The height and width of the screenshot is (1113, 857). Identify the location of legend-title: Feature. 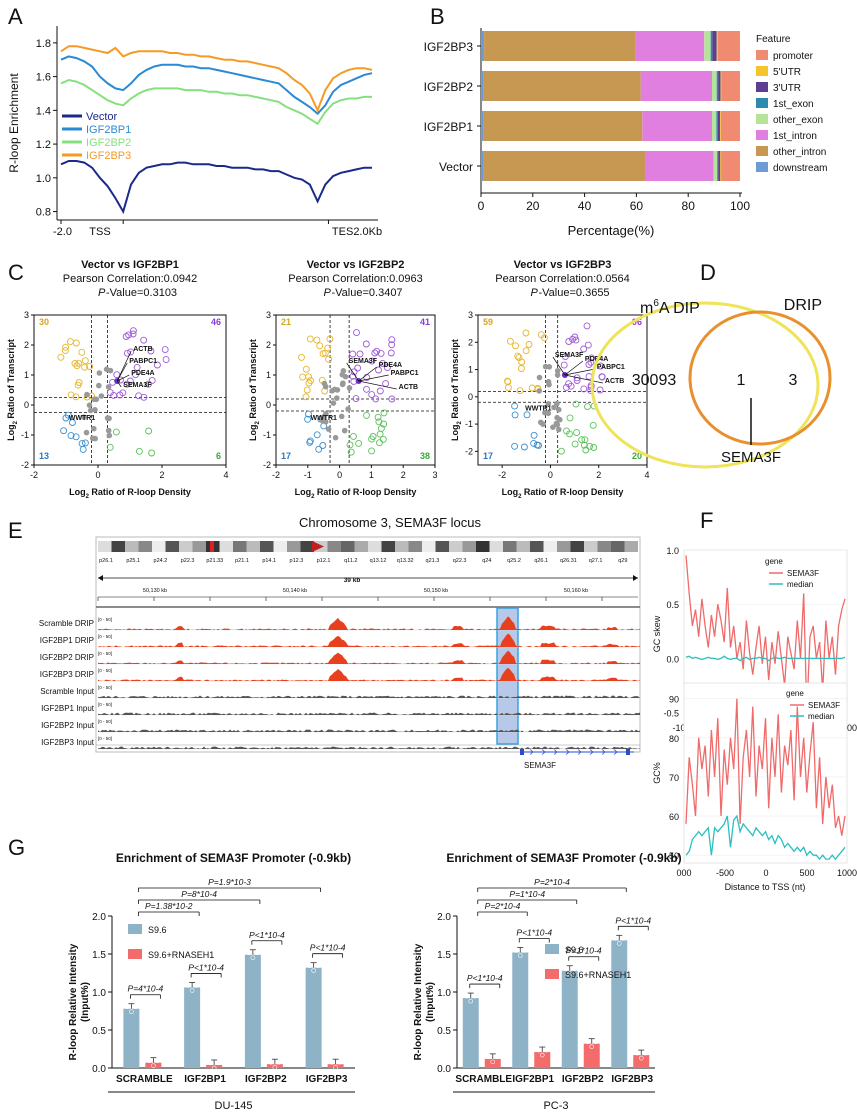
(773, 39).